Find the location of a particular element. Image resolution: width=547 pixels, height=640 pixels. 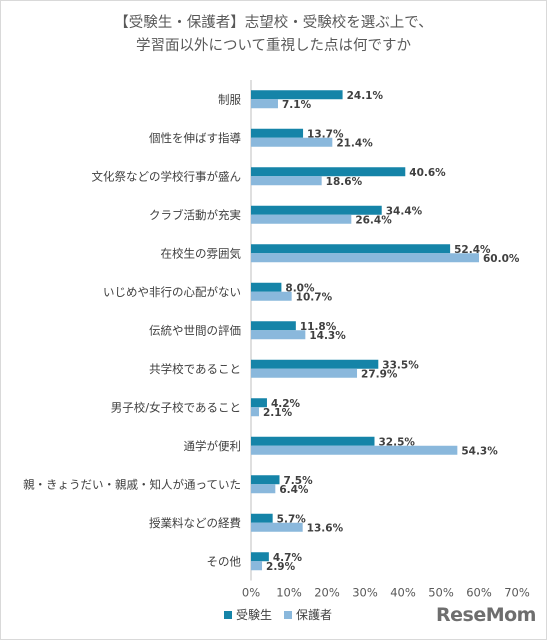

data-label-series-1: 32.5% is located at coordinates (397, 442).